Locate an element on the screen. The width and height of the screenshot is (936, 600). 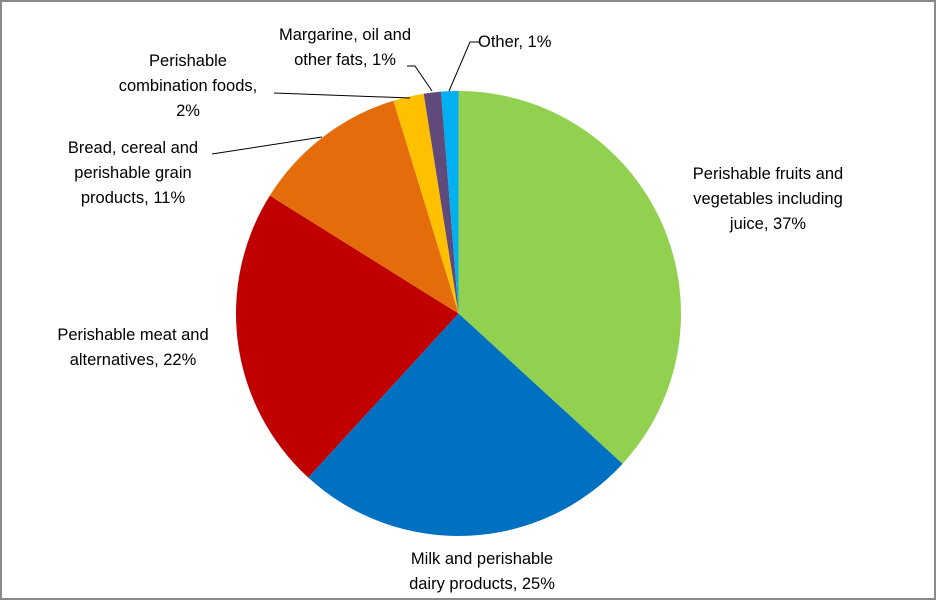
pie-slice-perishable-fruits-and-vegetables-including-juice is located at coordinates (569, 277).